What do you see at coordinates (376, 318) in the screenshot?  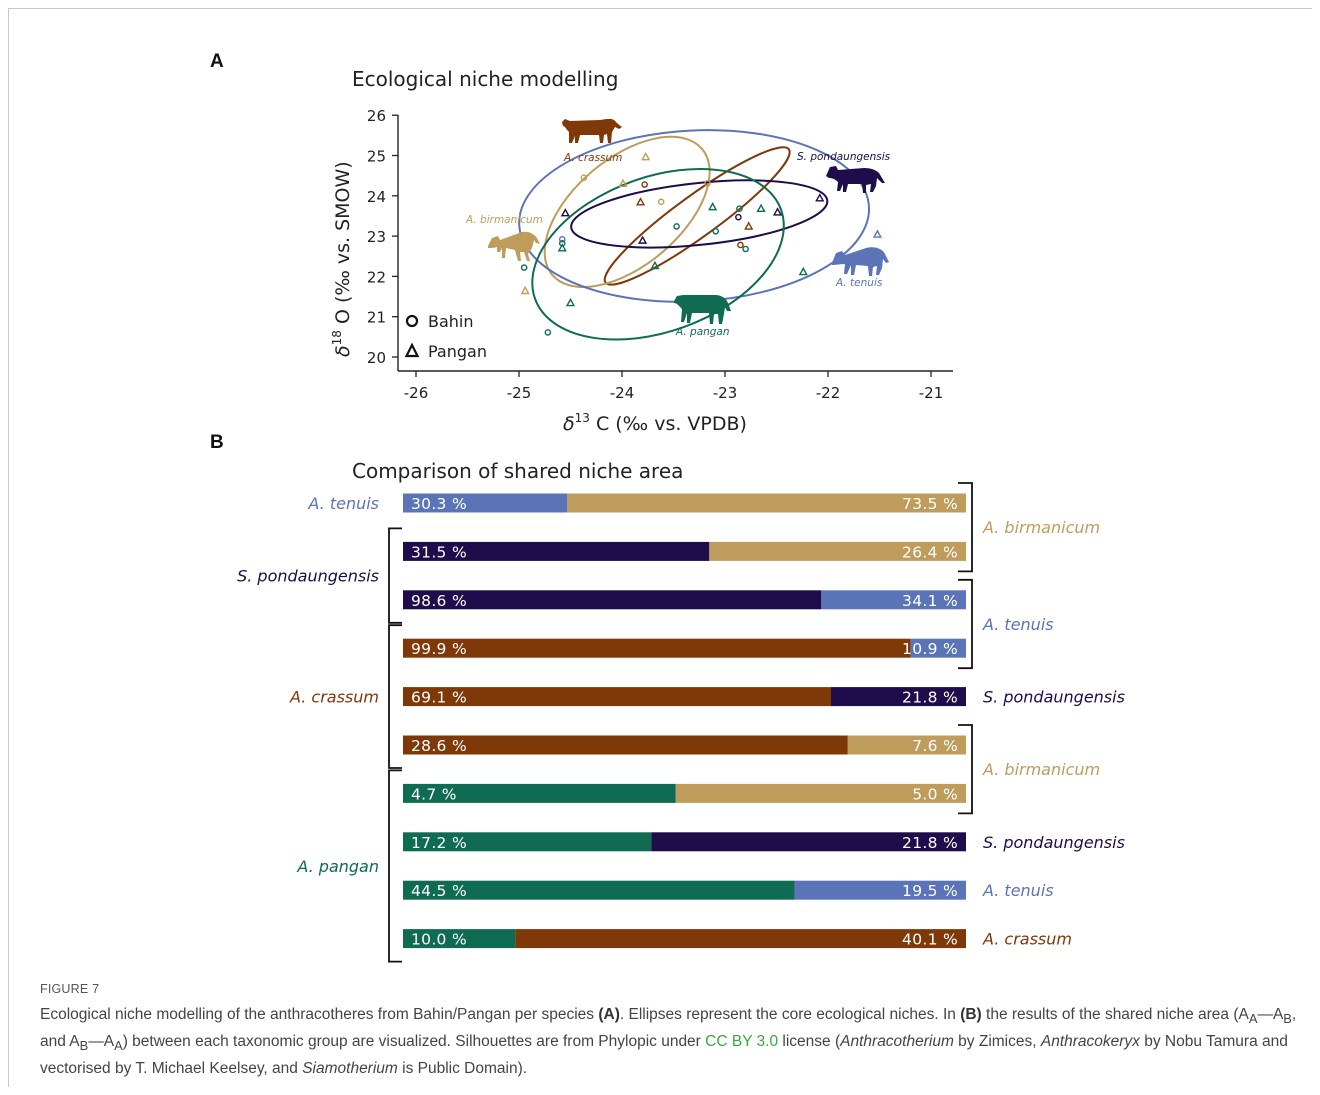 I see `y-tick-label: 21` at bounding box center [376, 318].